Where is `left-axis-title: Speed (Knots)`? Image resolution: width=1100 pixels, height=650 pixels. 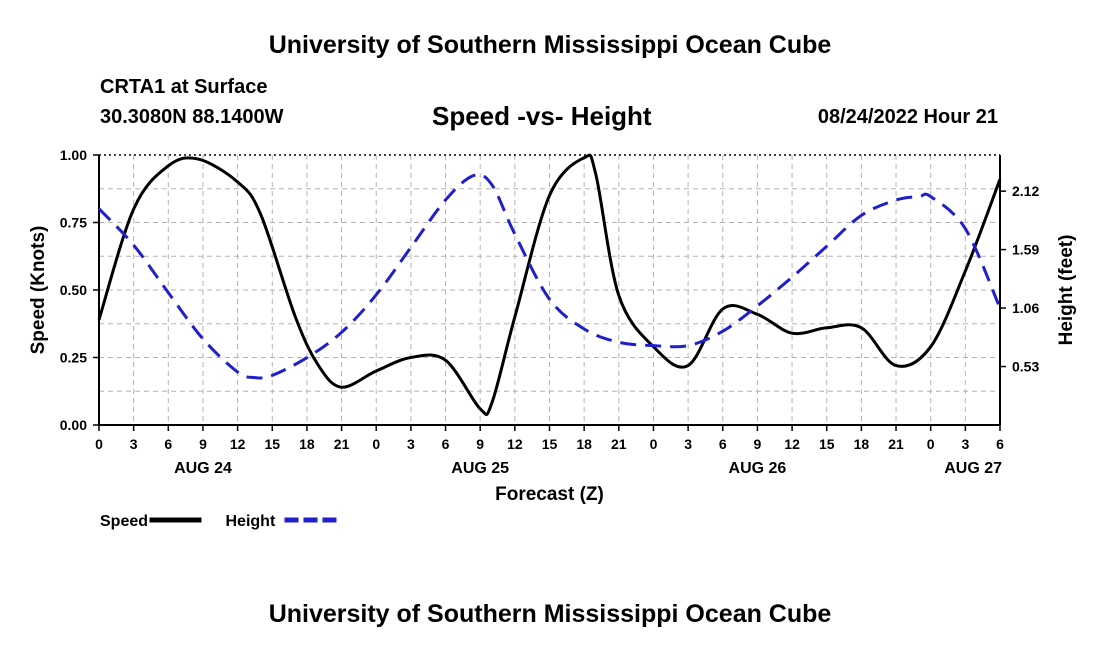 left-axis-title: Speed (Knots) is located at coordinates (38, 290).